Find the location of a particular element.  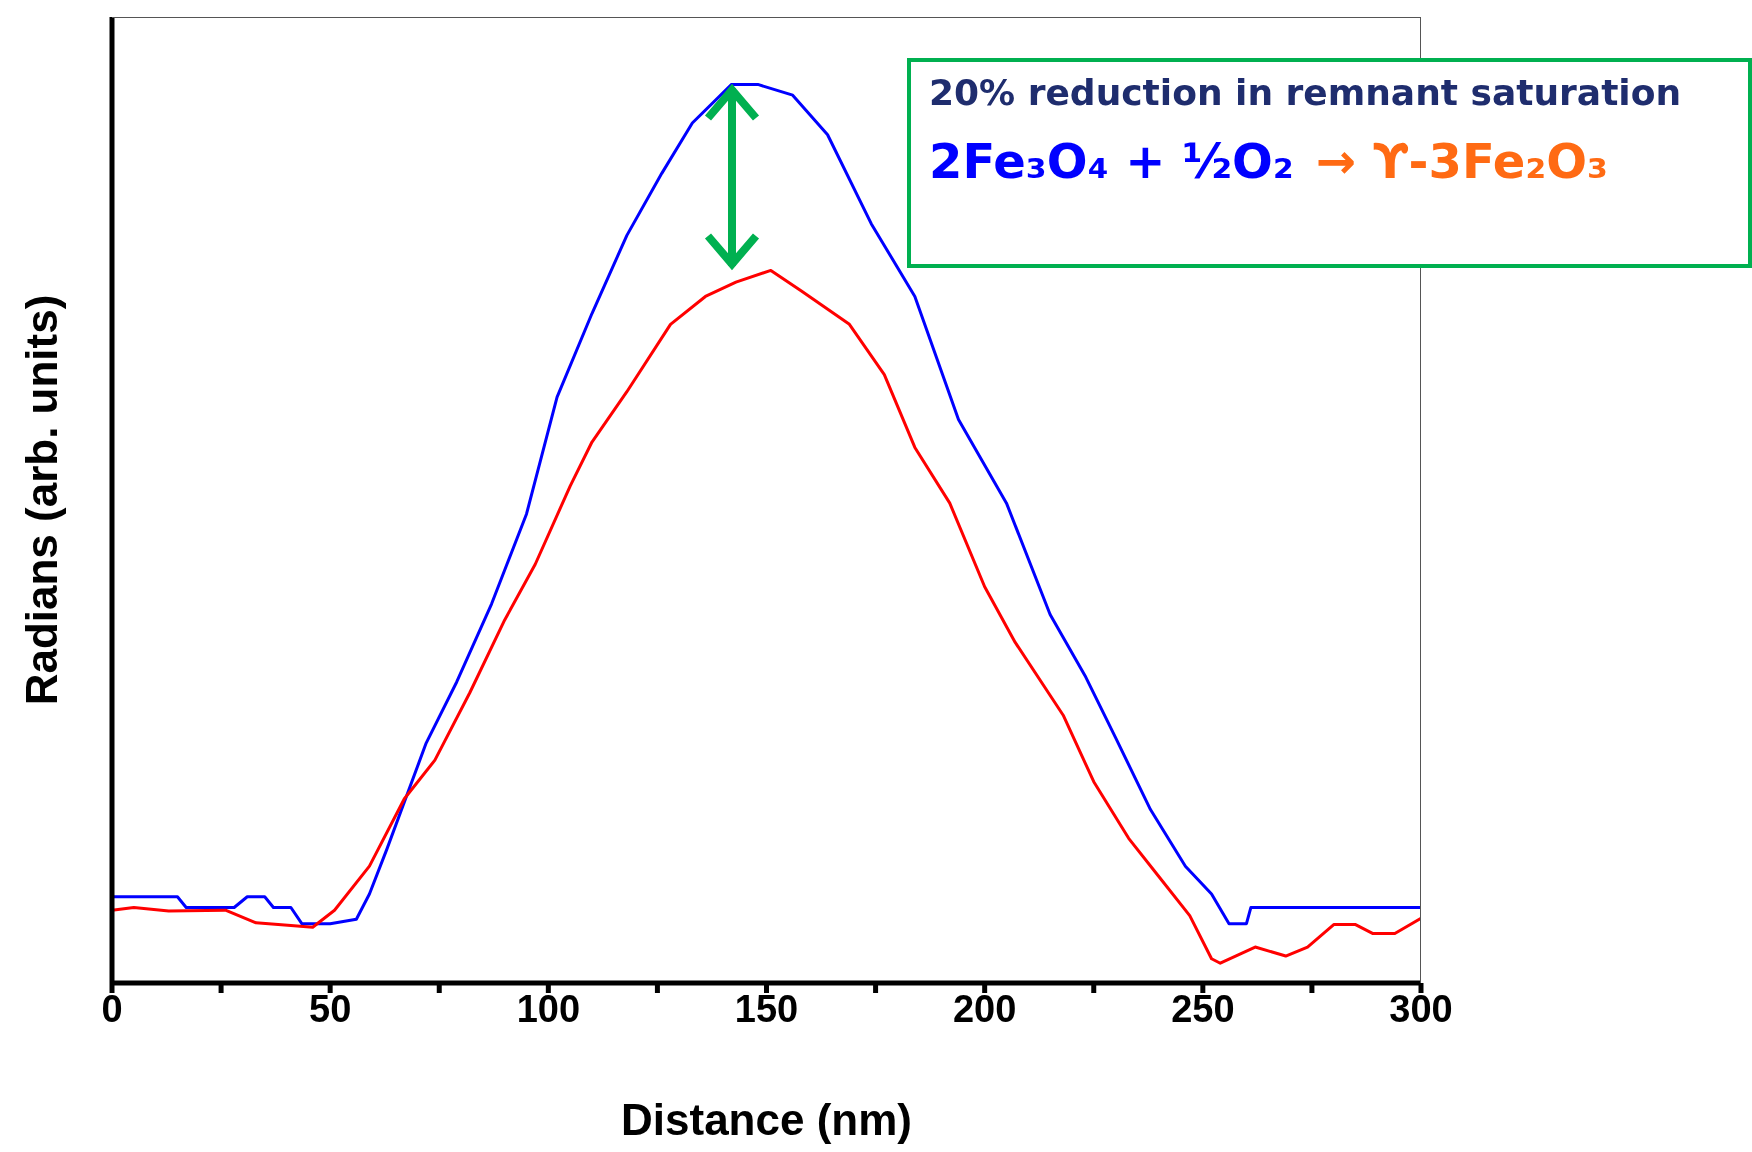

x-tick-label: 100 is located at coordinates (548, 1008).